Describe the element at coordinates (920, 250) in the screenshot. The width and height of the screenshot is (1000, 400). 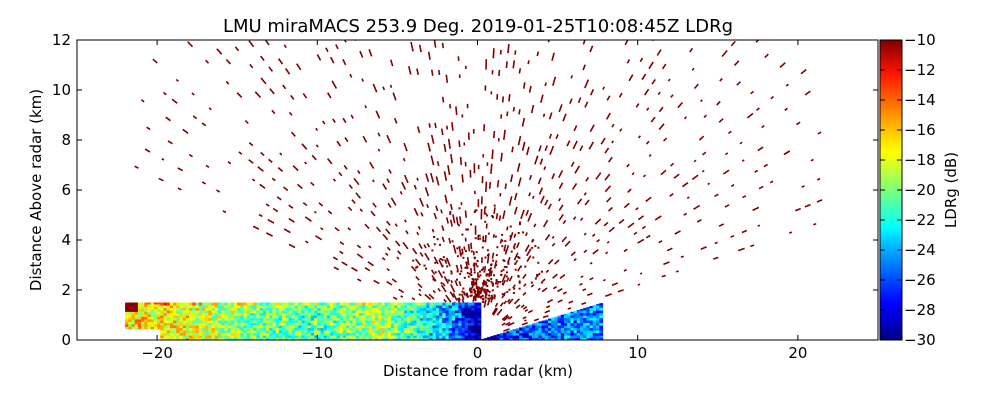
I see `colorbar-tick-label: −24` at that location.